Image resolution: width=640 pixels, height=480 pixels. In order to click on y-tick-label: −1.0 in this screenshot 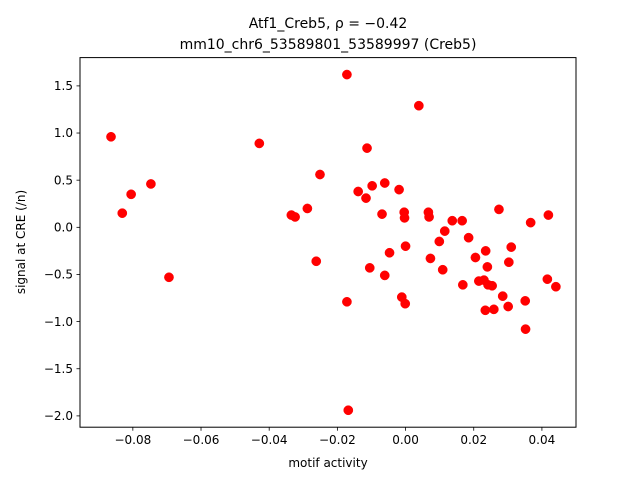, I will do `click(58, 322)`.